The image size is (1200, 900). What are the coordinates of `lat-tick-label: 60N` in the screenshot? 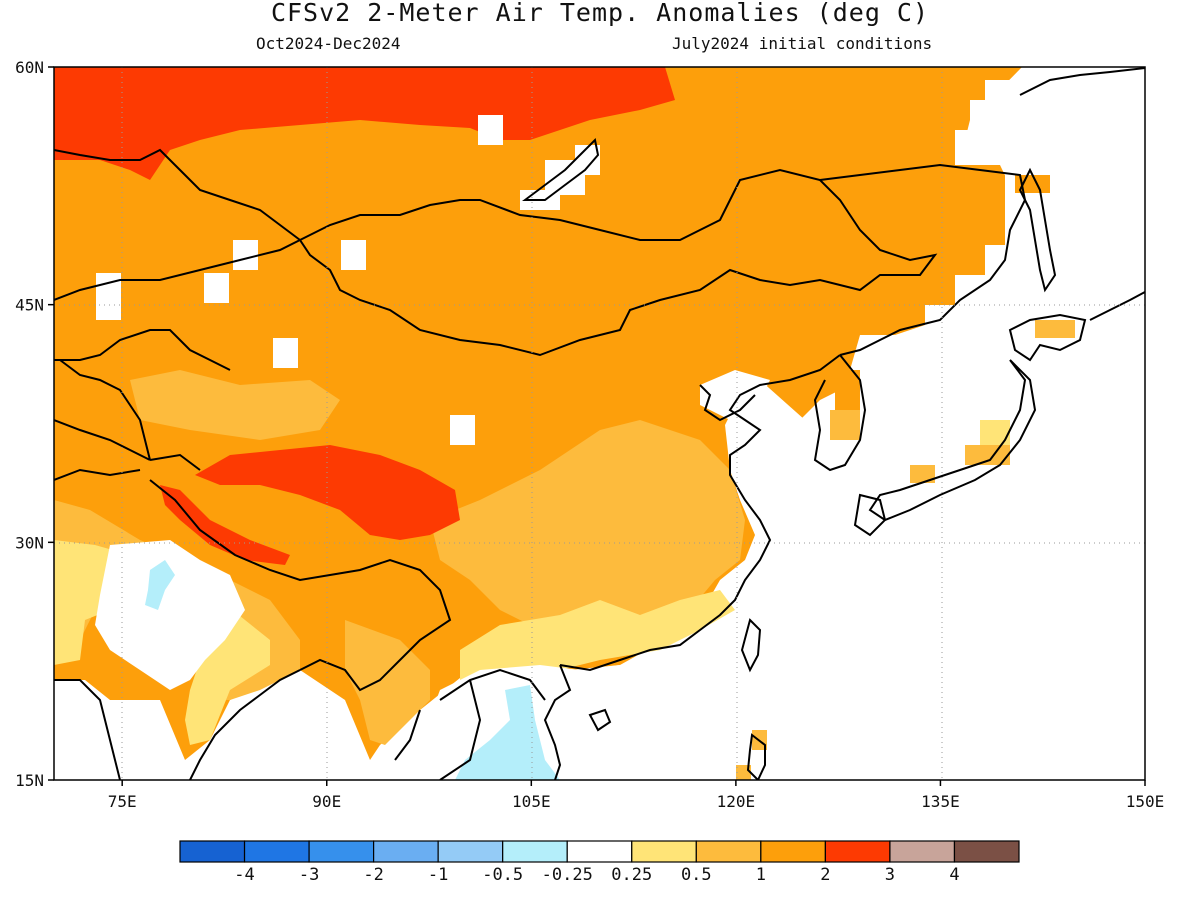 It's located at (29, 67).